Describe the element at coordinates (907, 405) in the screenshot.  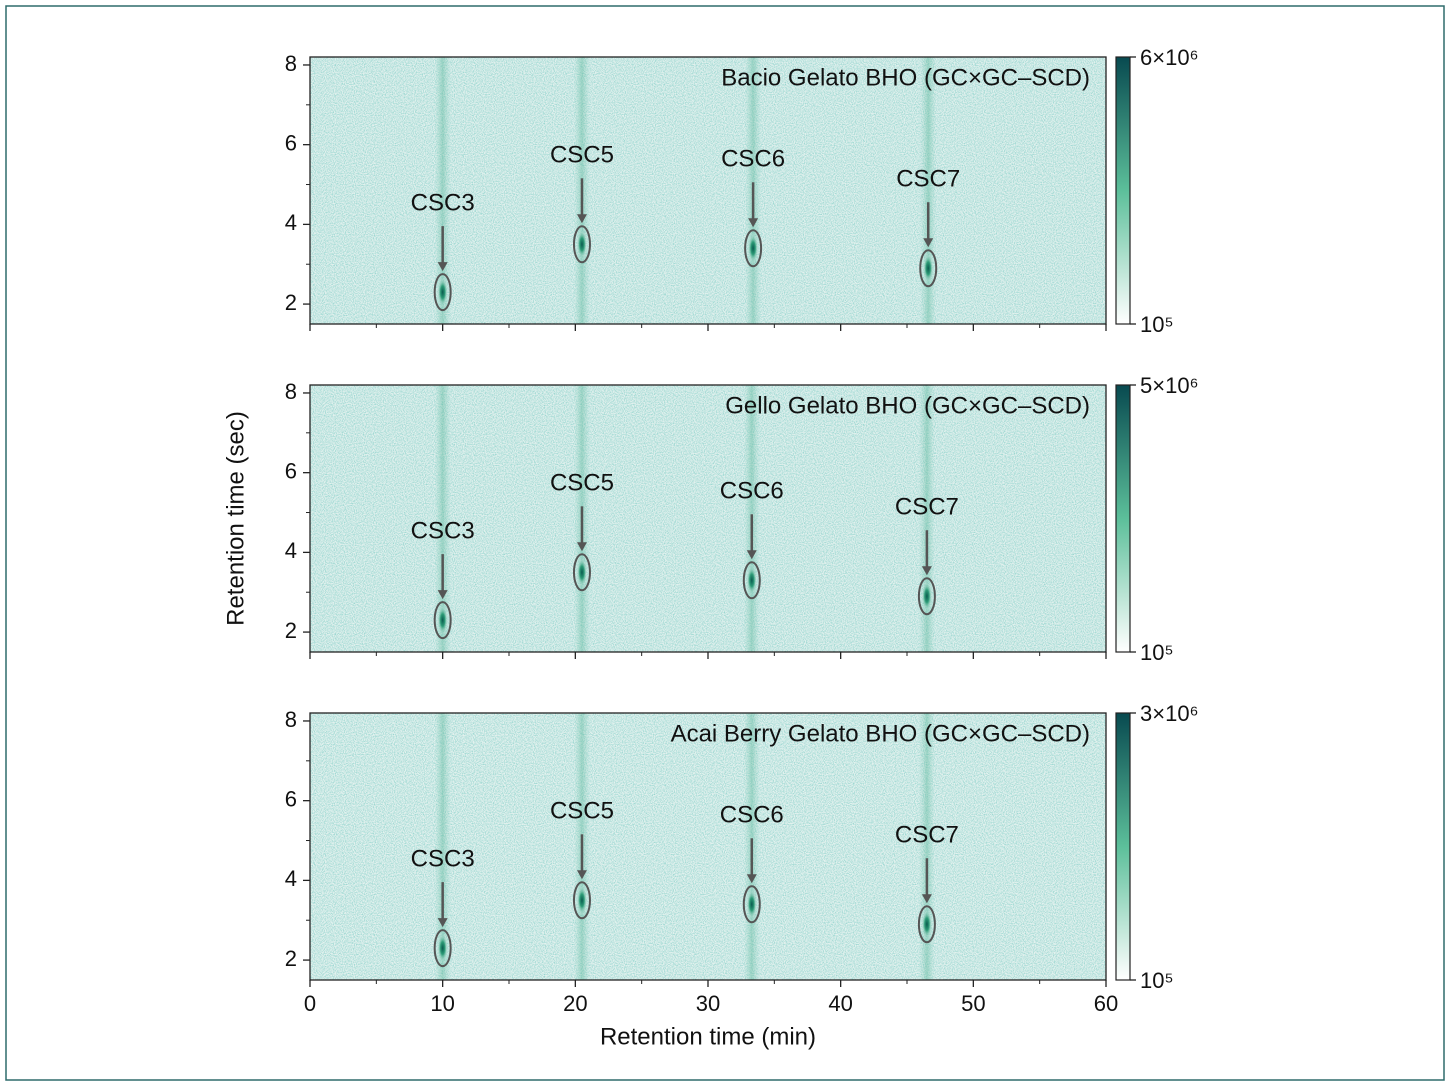
I see `panel-title: Gello Gelato BHO (GC×GC–SCD)` at that location.